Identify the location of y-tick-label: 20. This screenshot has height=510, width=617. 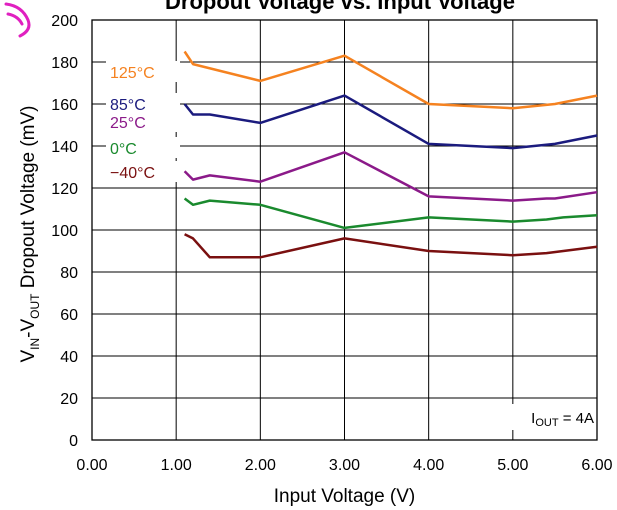
(69, 399).